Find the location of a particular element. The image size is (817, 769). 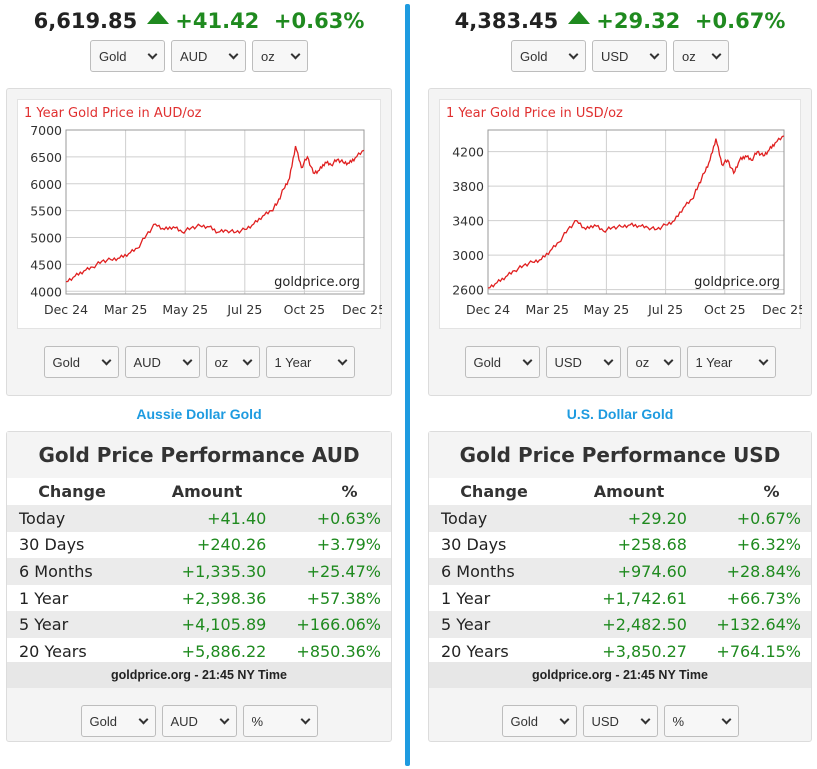

row-percent: +25.47% is located at coordinates (343, 571).